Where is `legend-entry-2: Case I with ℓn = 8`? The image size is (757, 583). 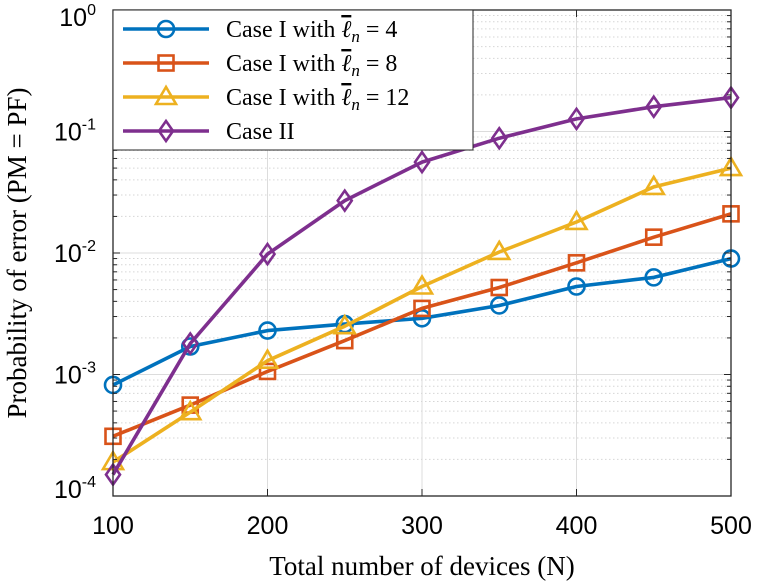 legend-entry-2: Case I with ℓn = 8 is located at coordinates (260, 65).